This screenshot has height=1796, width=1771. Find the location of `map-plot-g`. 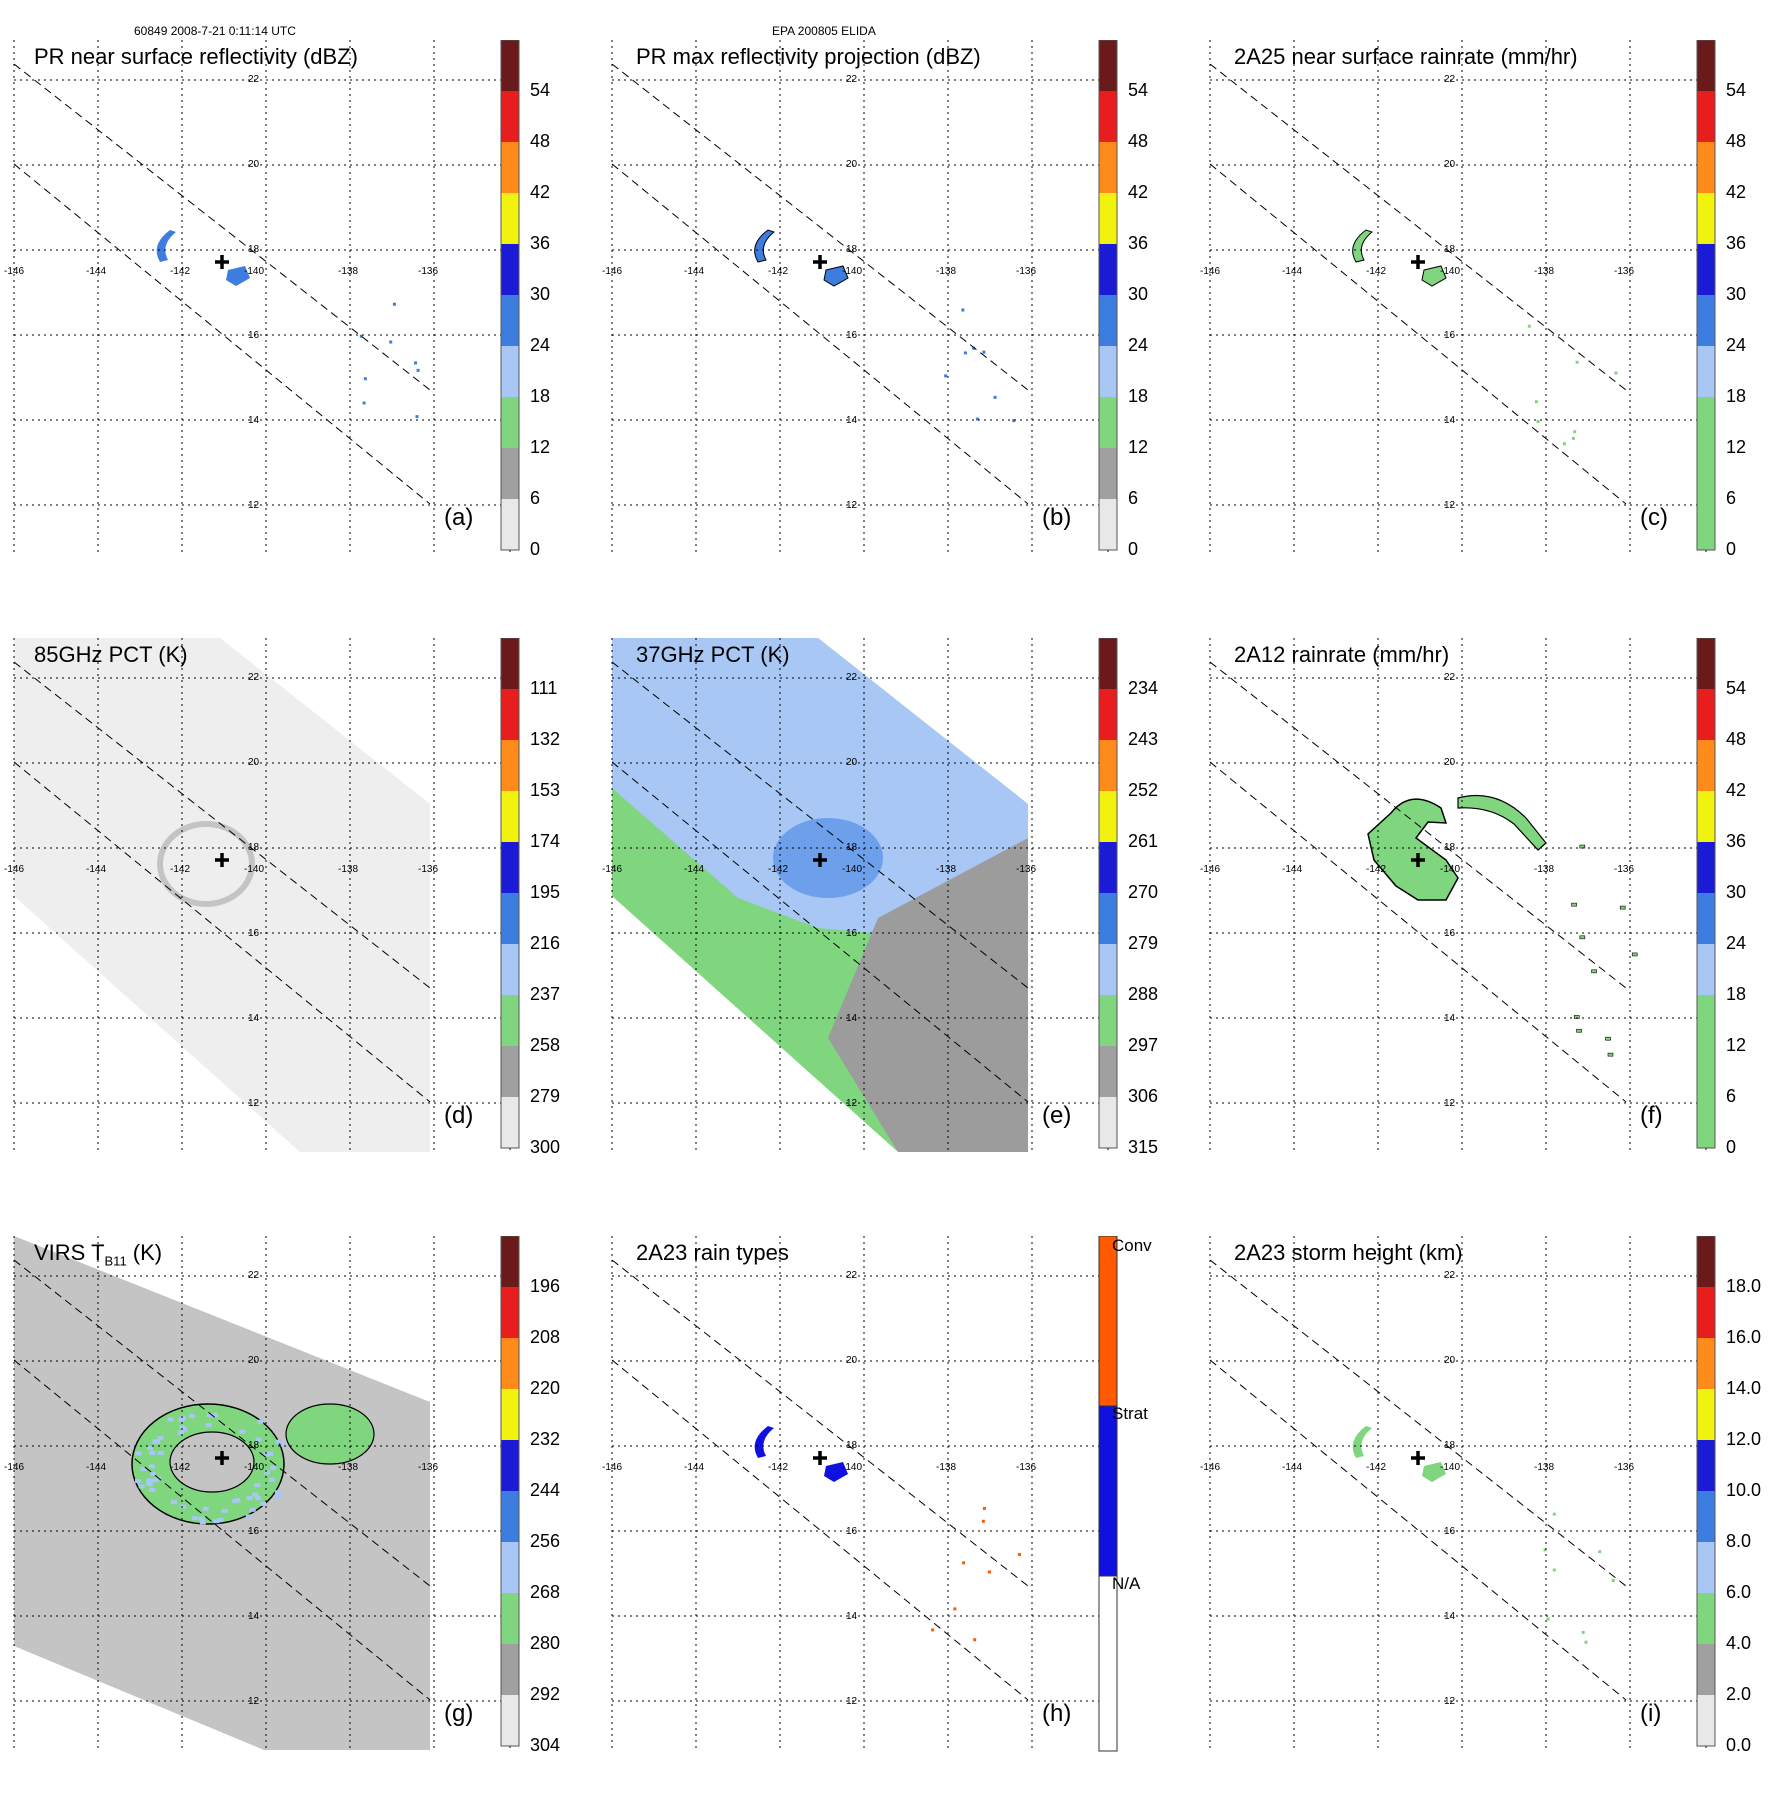

map-plot-g is located at coordinates (262, 1493).